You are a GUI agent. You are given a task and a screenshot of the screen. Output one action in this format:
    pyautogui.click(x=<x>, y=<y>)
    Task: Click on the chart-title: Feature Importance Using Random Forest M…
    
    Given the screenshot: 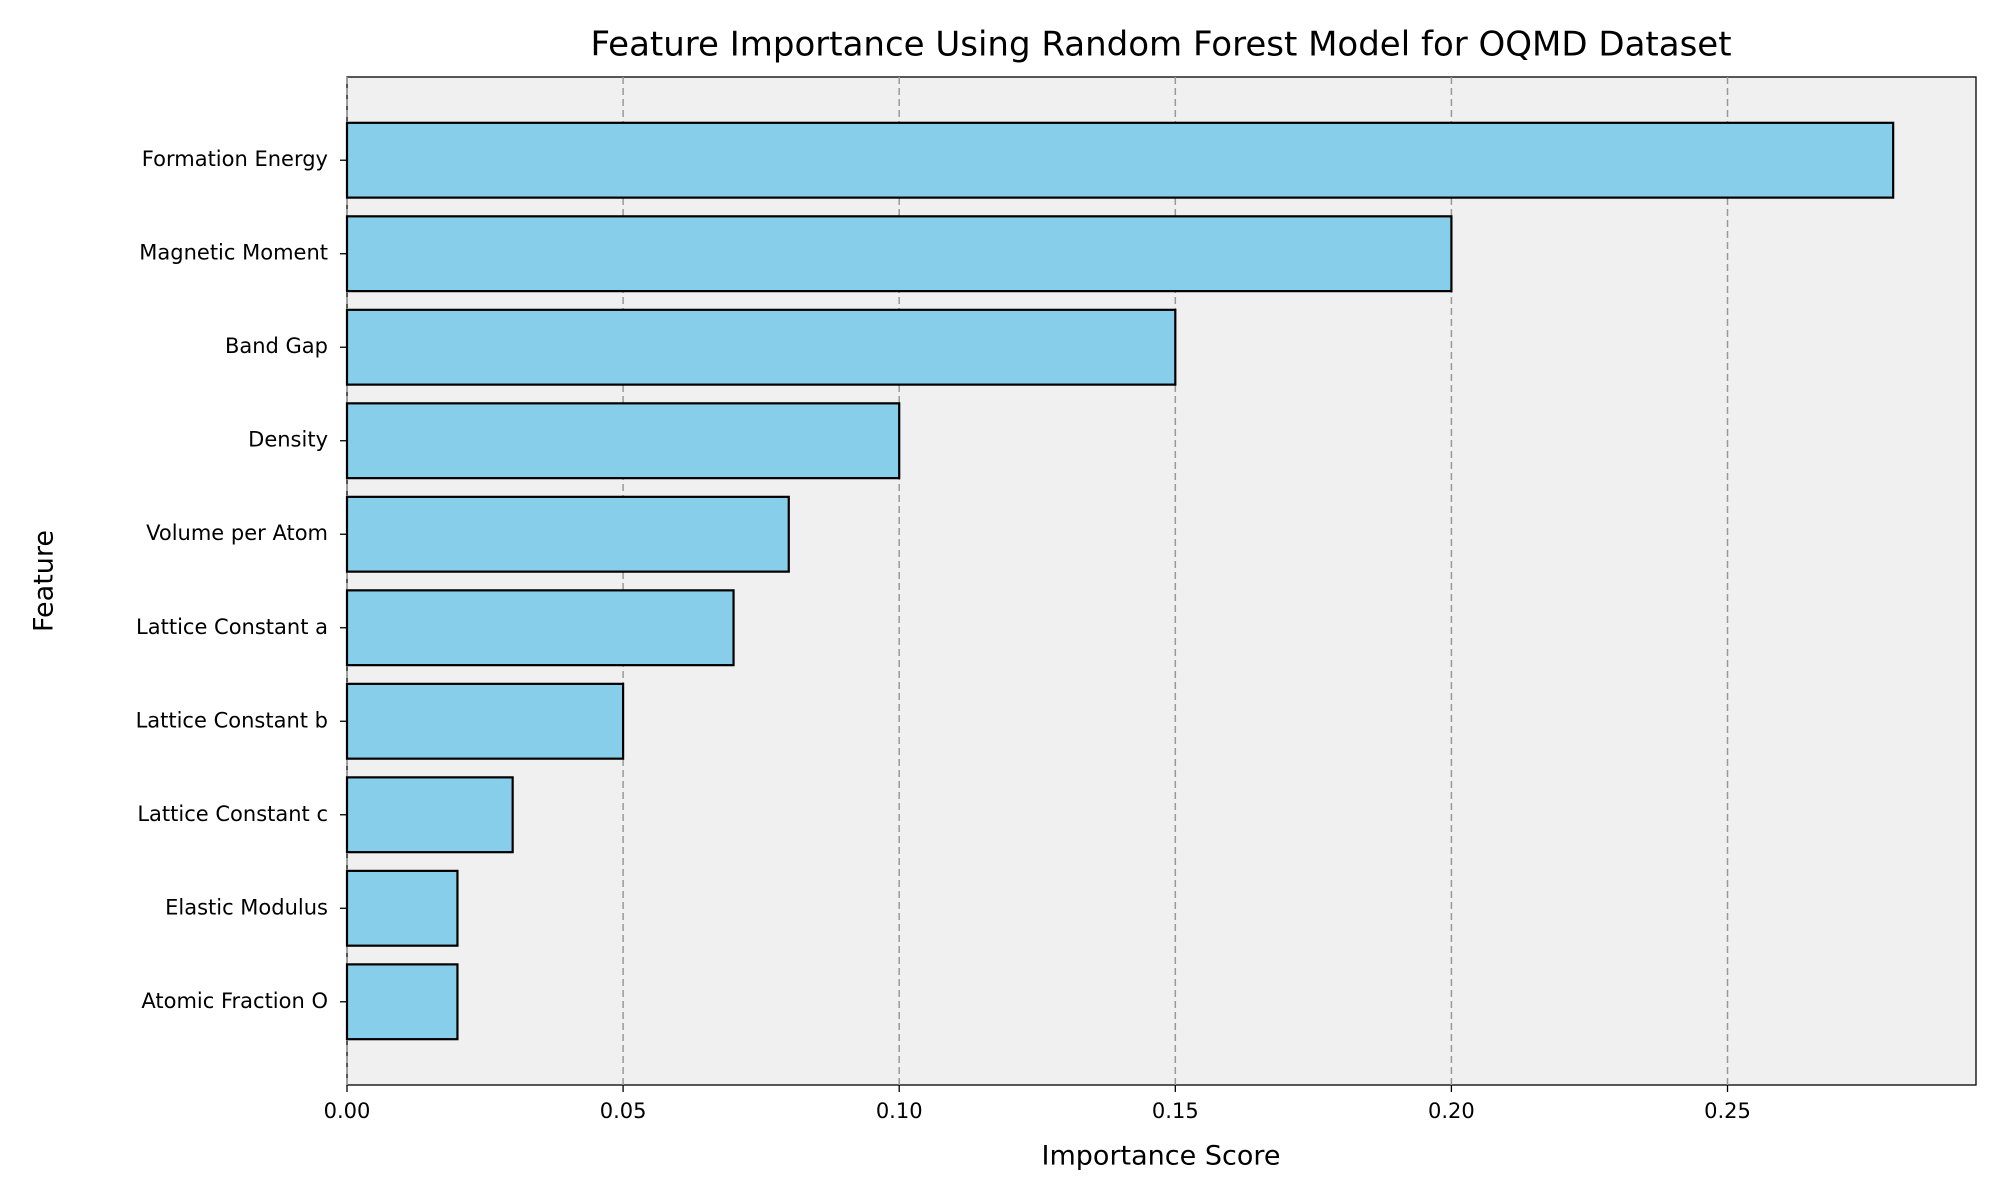 What is the action you would take?
    pyautogui.click(x=1160, y=45)
    